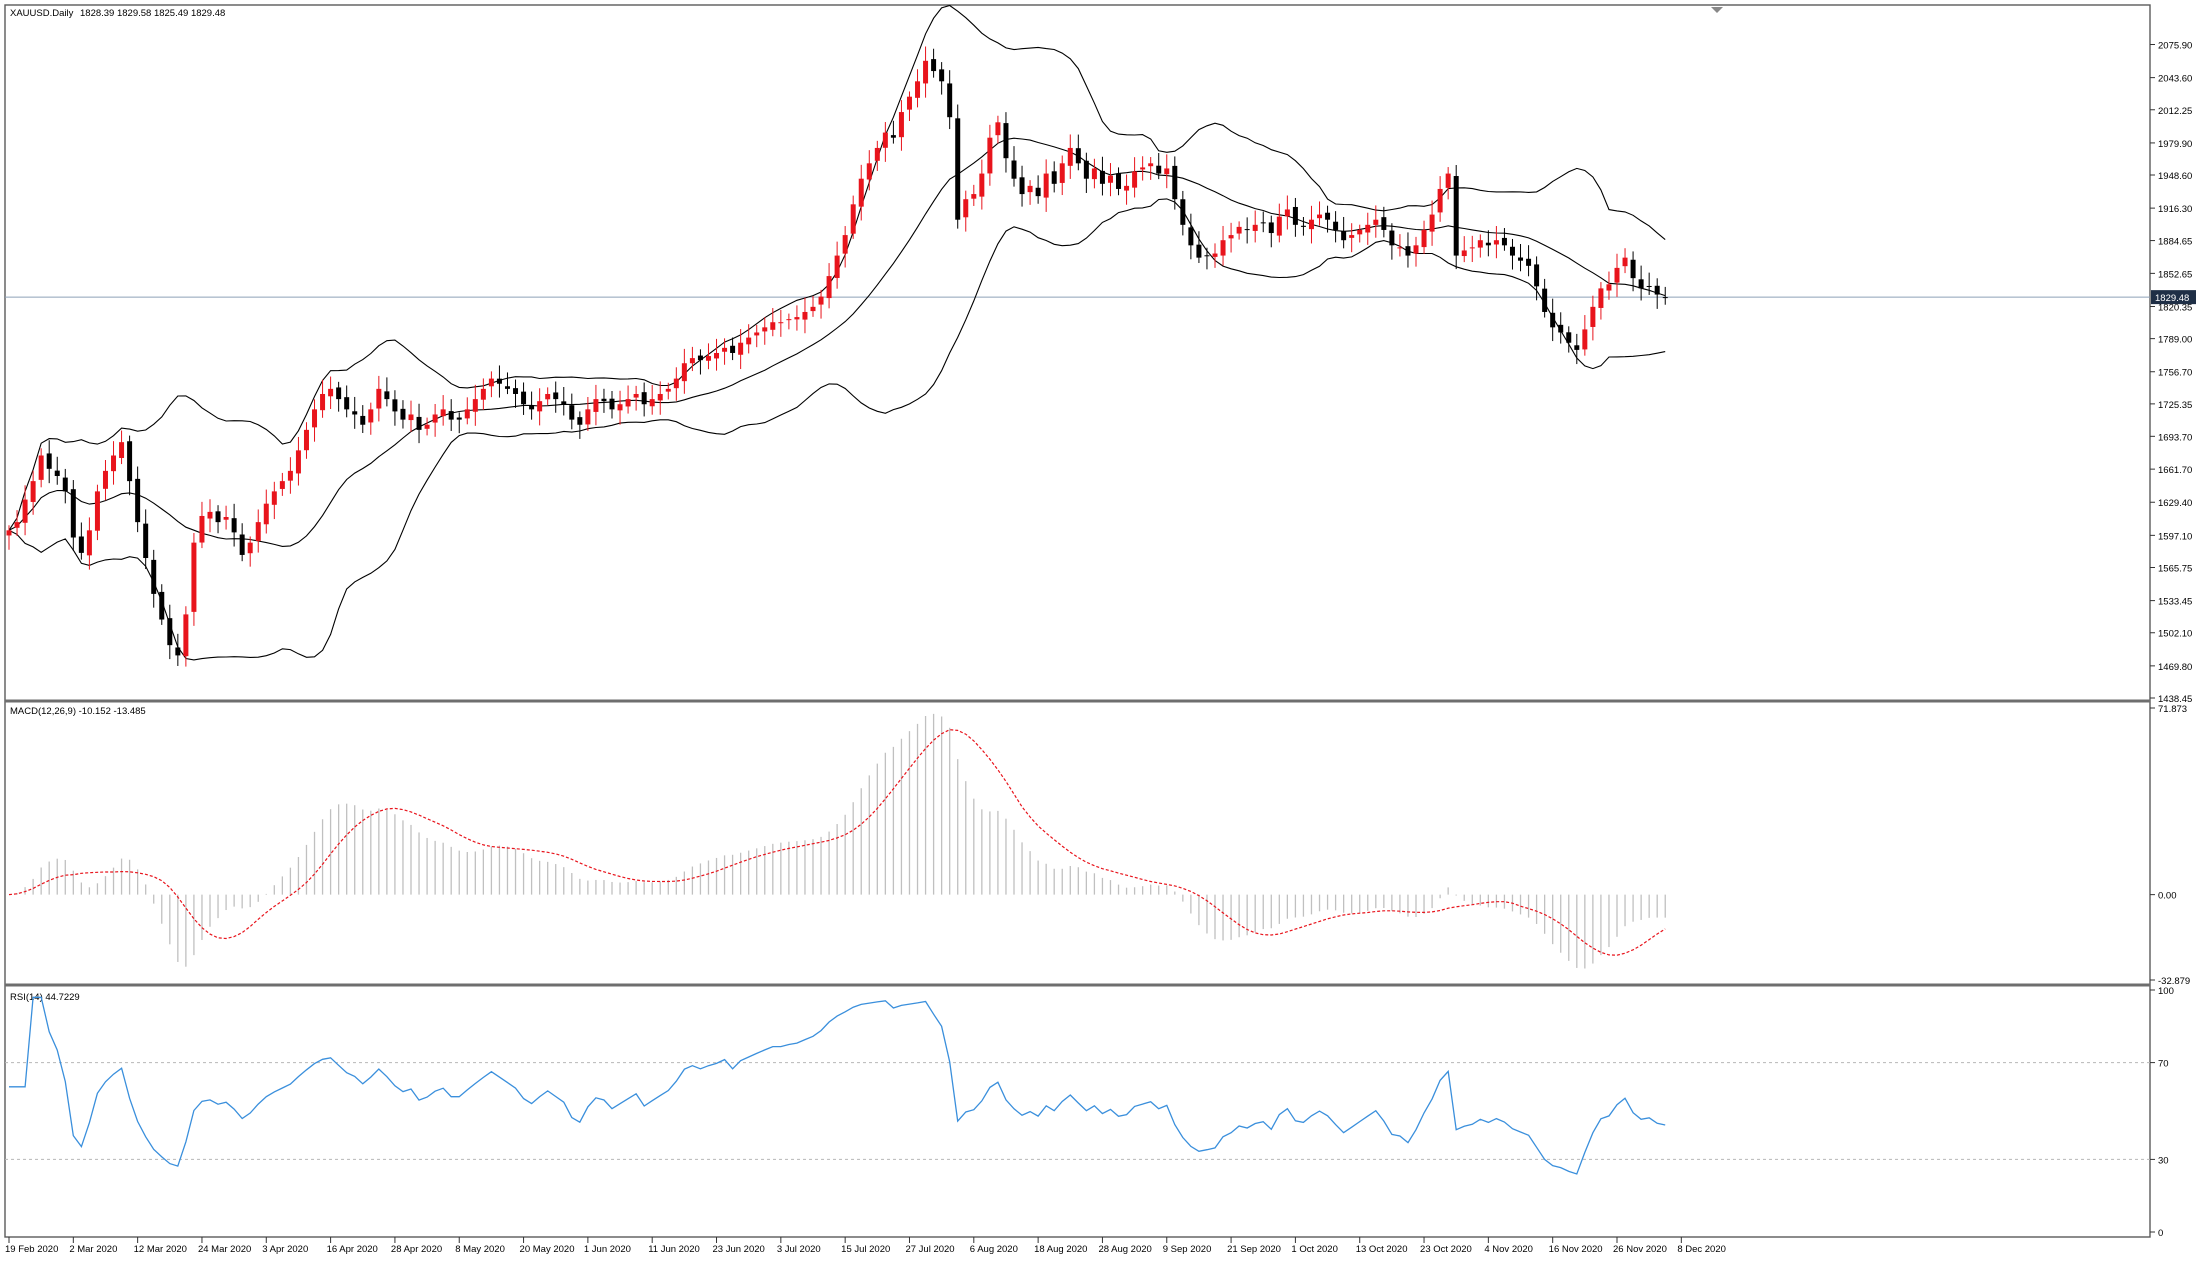 The width and height of the screenshot is (2196, 1265). Describe the element at coordinates (2172, 298) in the screenshot. I see `current-price-label: 1829.48` at that location.